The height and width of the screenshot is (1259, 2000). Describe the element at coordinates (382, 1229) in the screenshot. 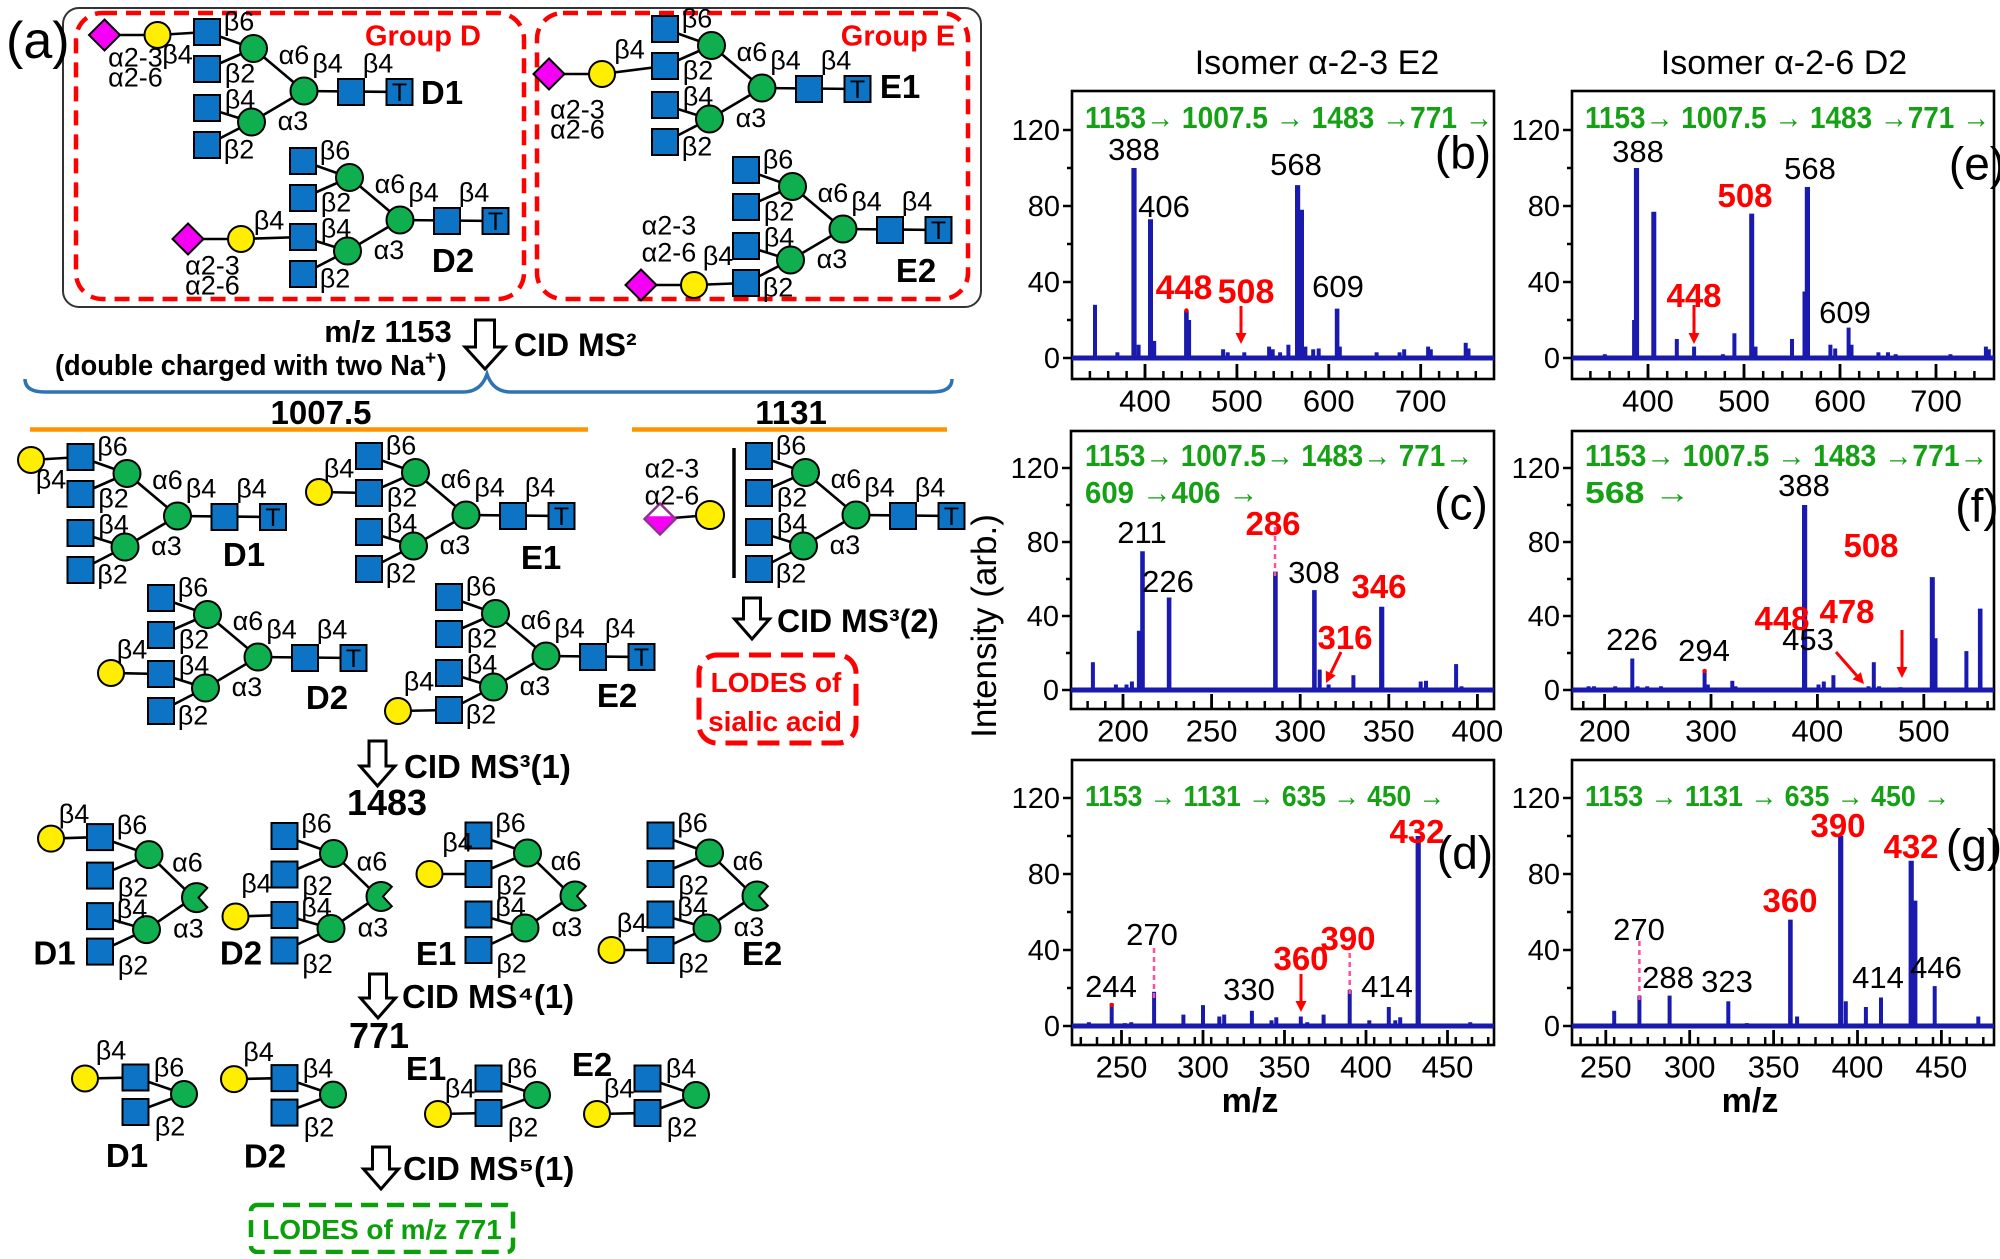

I see `svg-text: LODES of m/z 771` at that location.